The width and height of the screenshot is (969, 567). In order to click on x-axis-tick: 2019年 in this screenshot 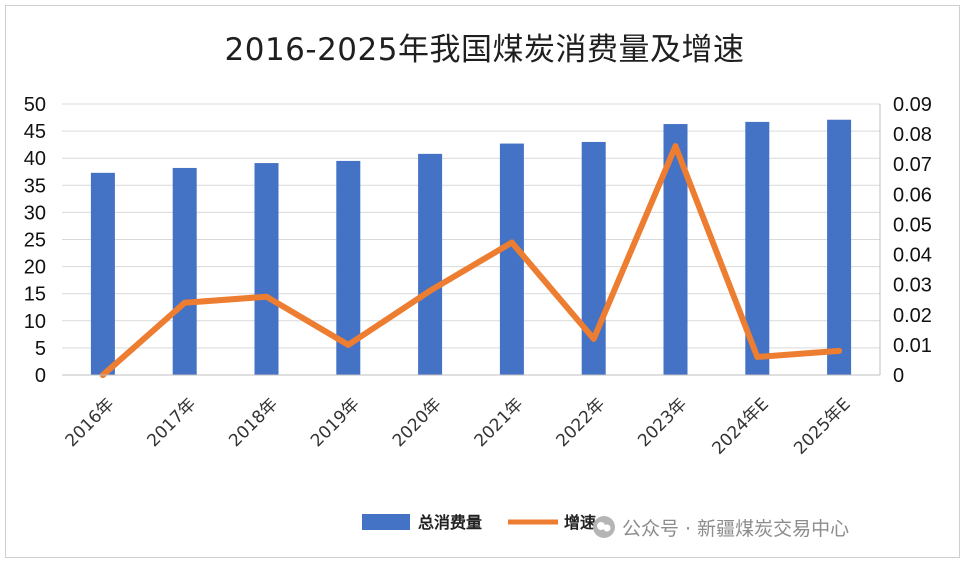, I will do `click(335, 422)`.